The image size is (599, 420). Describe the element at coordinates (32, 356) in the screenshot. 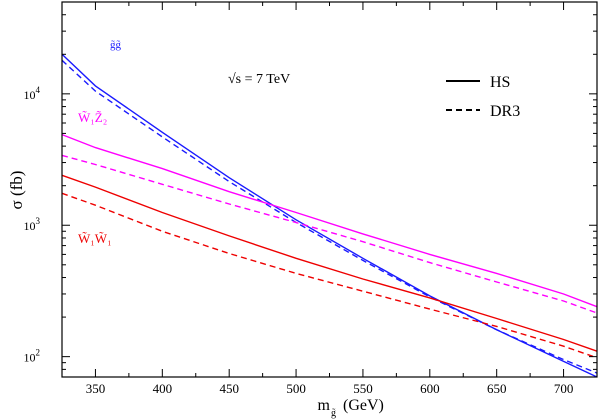

I see `y-tick-label: 10²` at that location.